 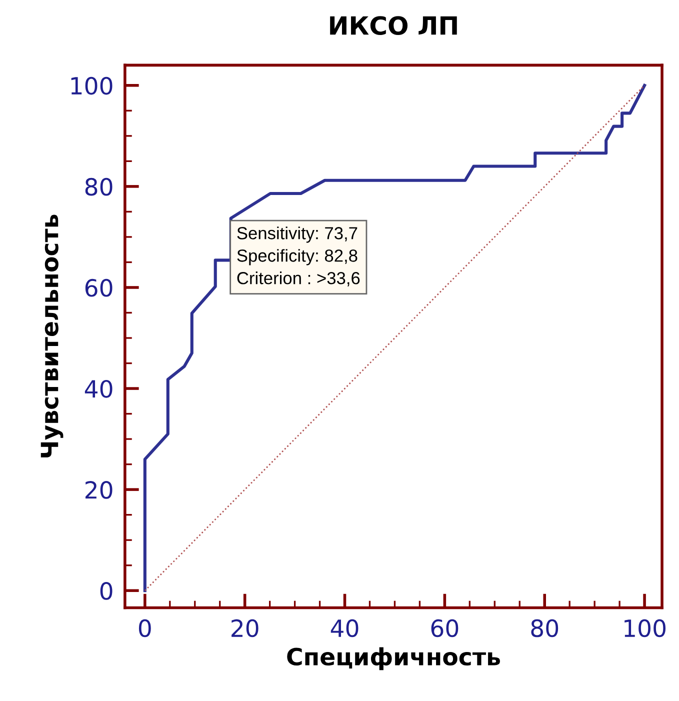 What do you see at coordinates (98, 287) in the screenshot?
I see `y-tick-label: 60` at bounding box center [98, 287].